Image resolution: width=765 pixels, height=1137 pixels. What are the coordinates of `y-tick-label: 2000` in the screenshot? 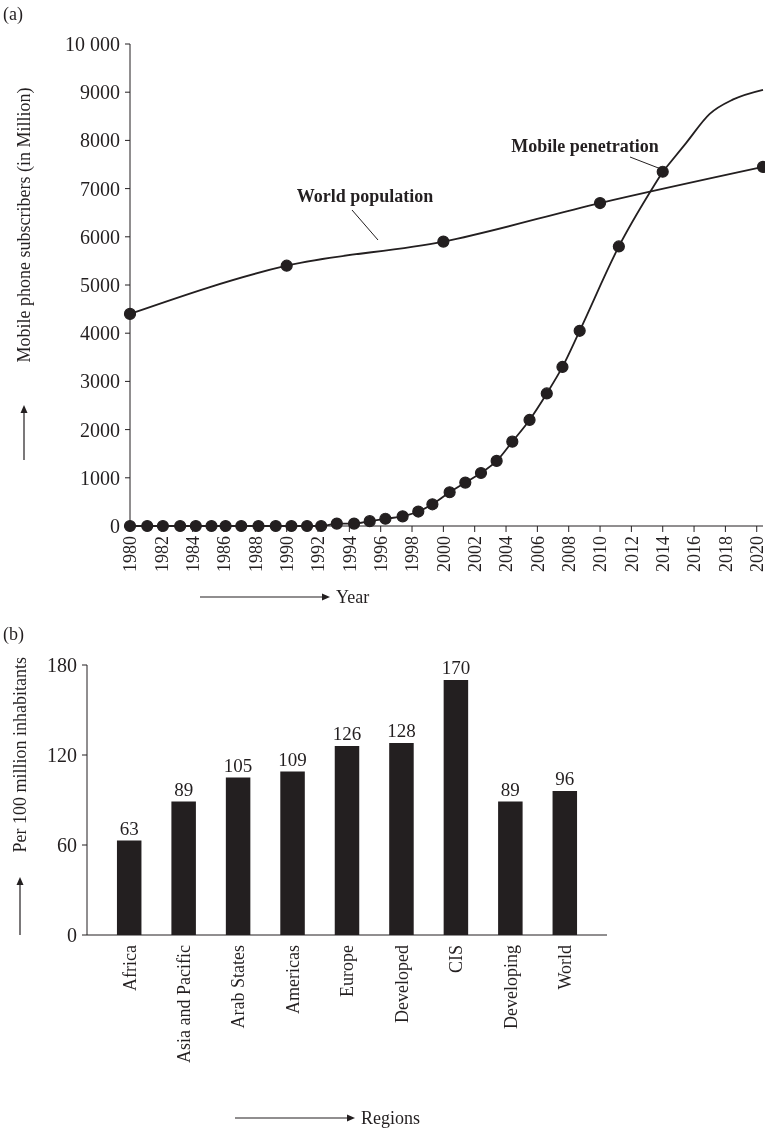 It's located at (100, 429).